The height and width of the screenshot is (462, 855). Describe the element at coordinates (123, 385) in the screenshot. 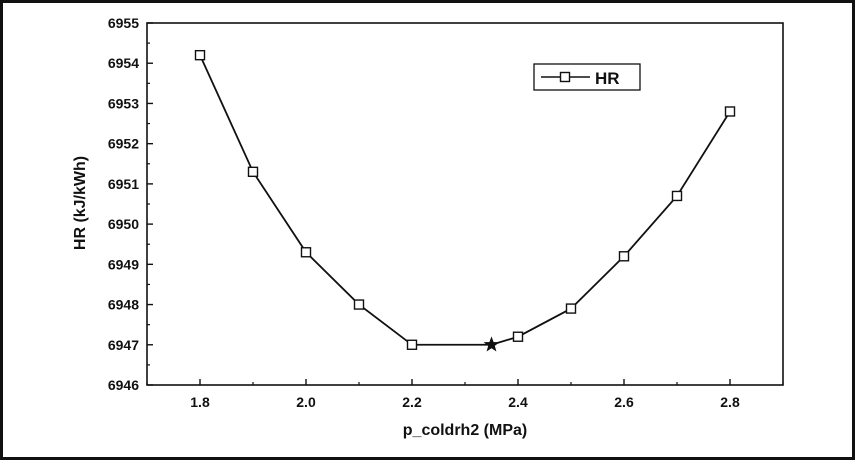

I see `y-tick-label: 6946` at that location.